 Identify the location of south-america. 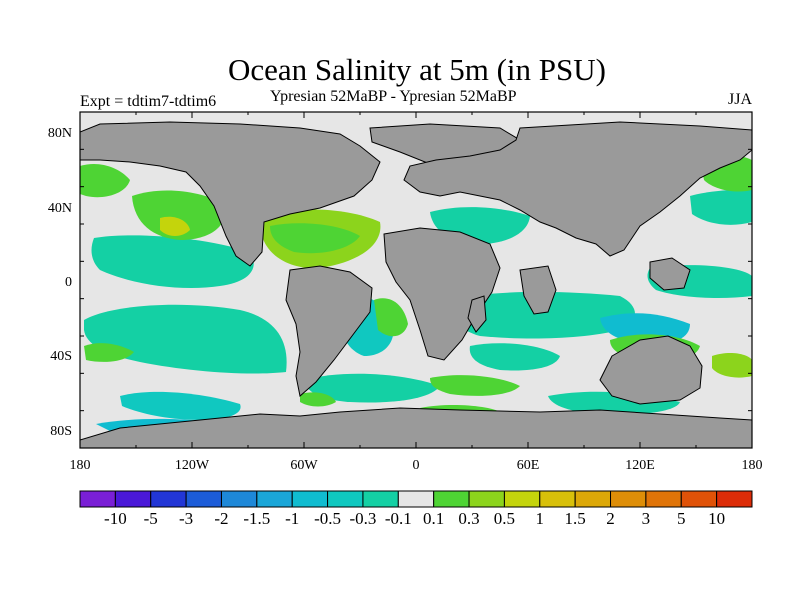
(329, 331).